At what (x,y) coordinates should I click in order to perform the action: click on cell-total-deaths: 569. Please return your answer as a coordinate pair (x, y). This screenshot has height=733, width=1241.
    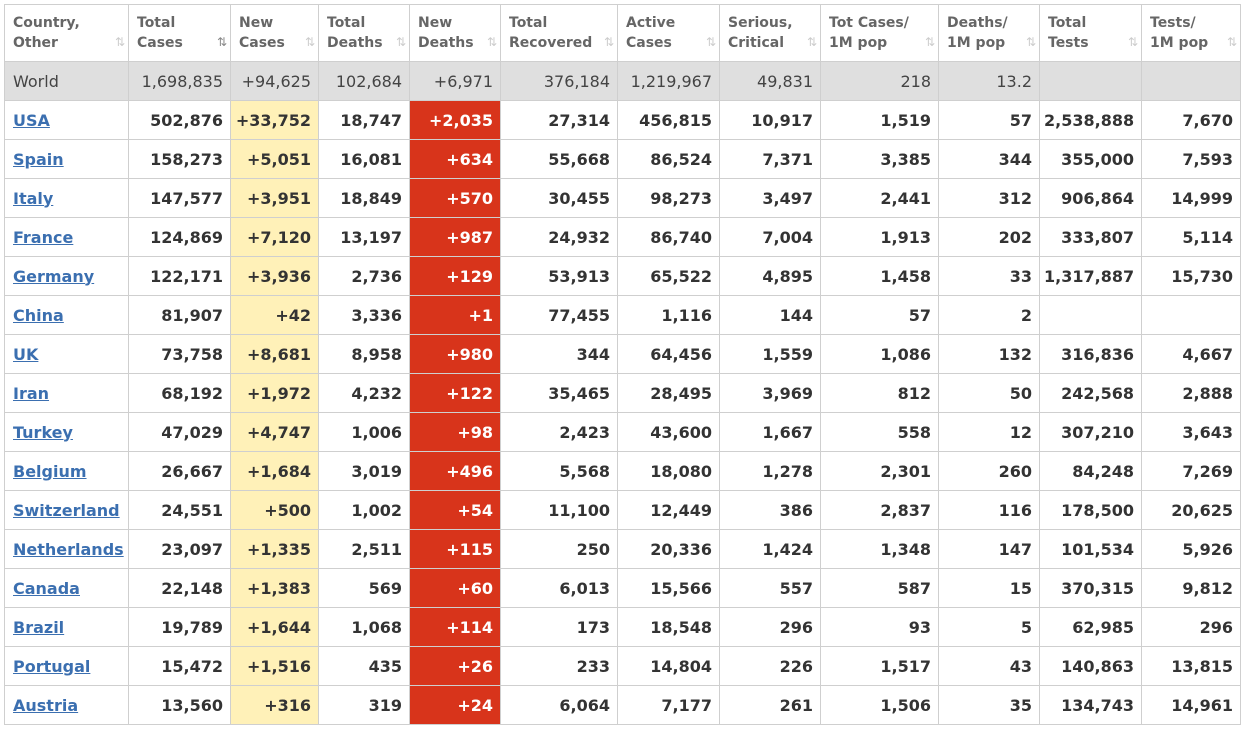
    Looking at the image, I should click on (364, 588).